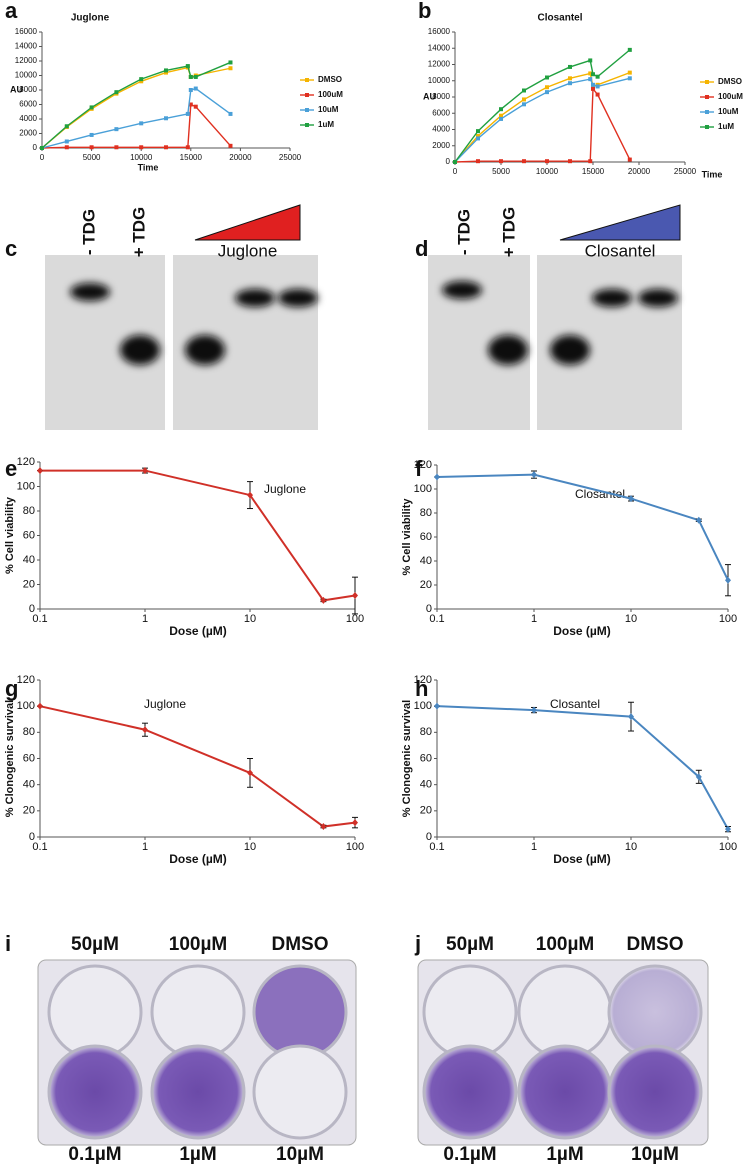 This screenshot has width=747, height=1169. Describe the element at coordinates (421, 248) in the screenshot. I see `panel-letter: d` at that location.